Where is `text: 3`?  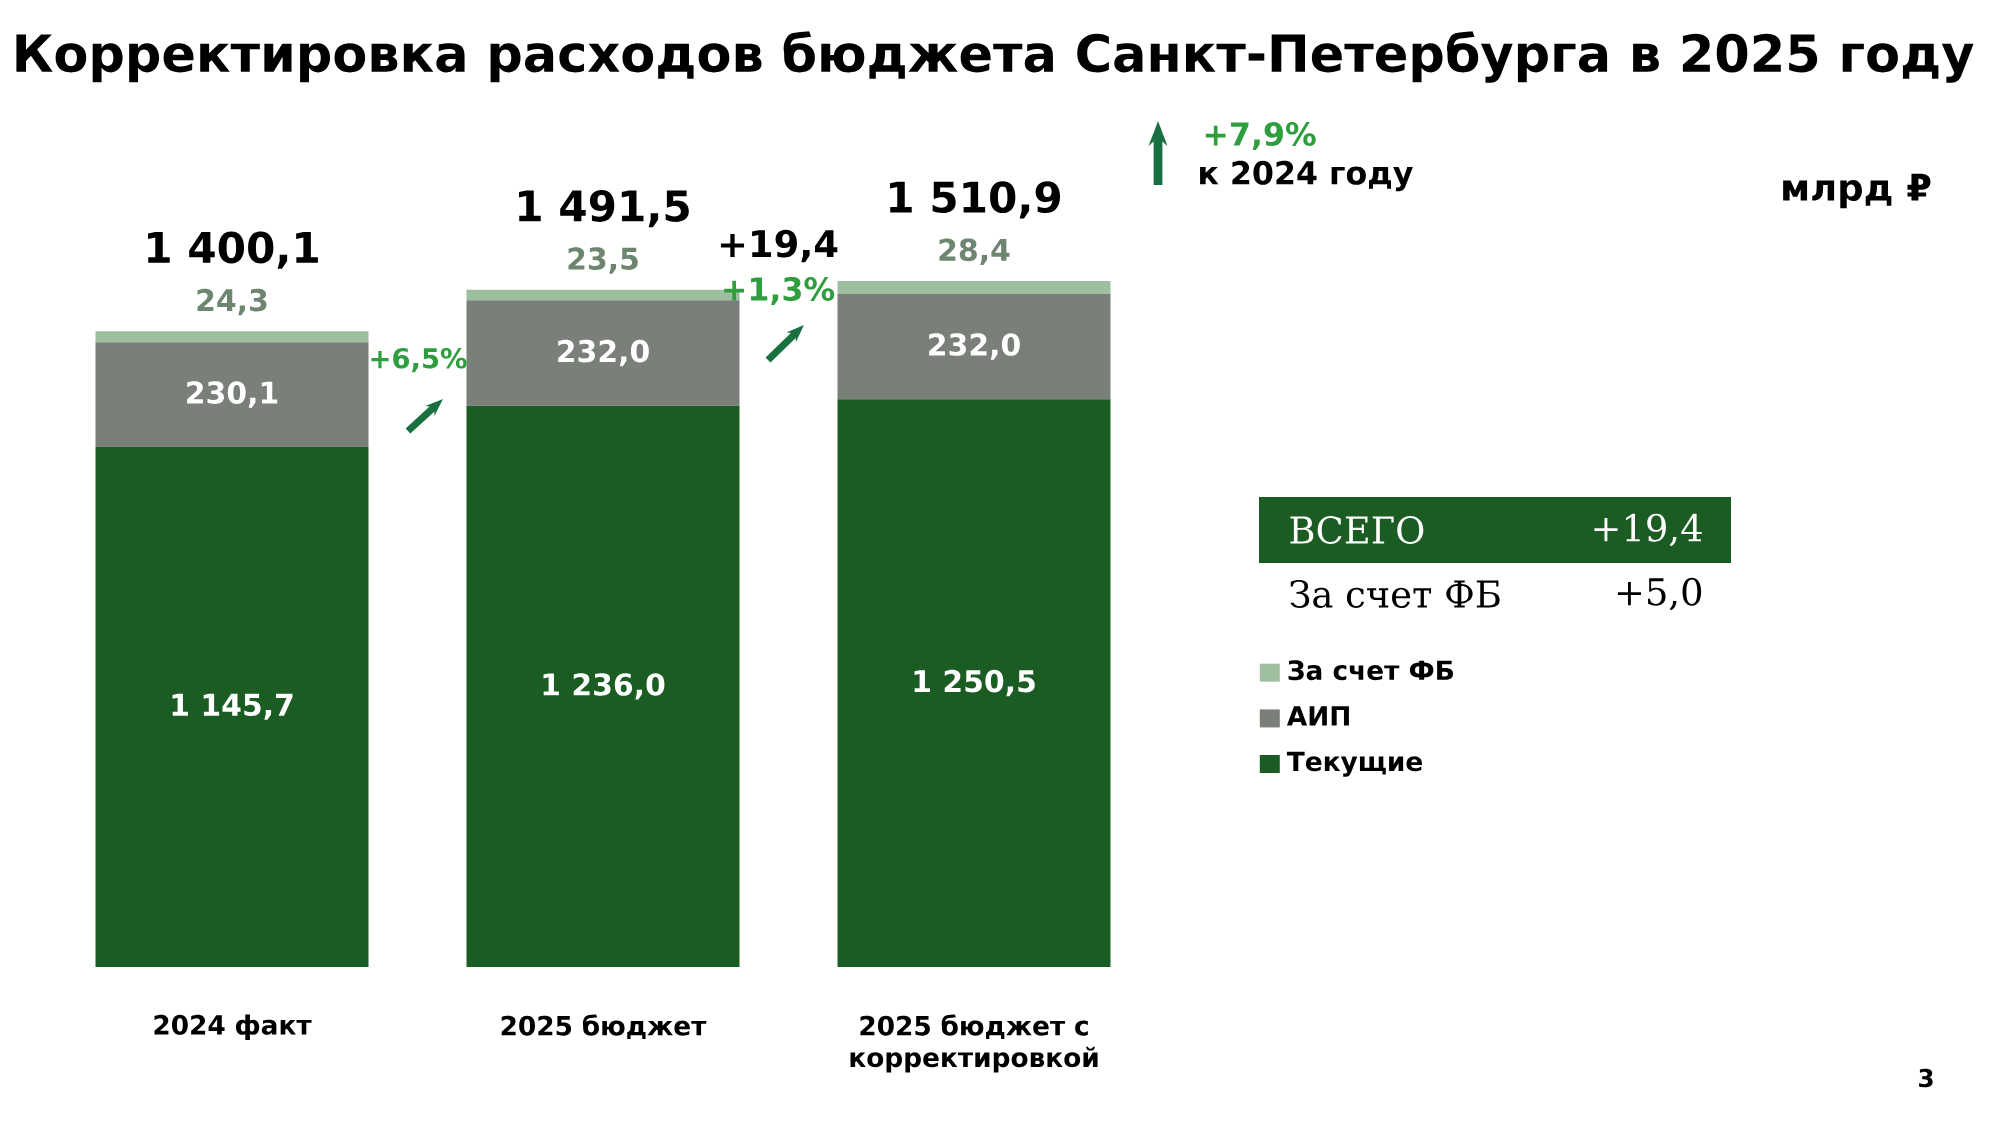 text: 3 is located at coordinates (1926, 1078).